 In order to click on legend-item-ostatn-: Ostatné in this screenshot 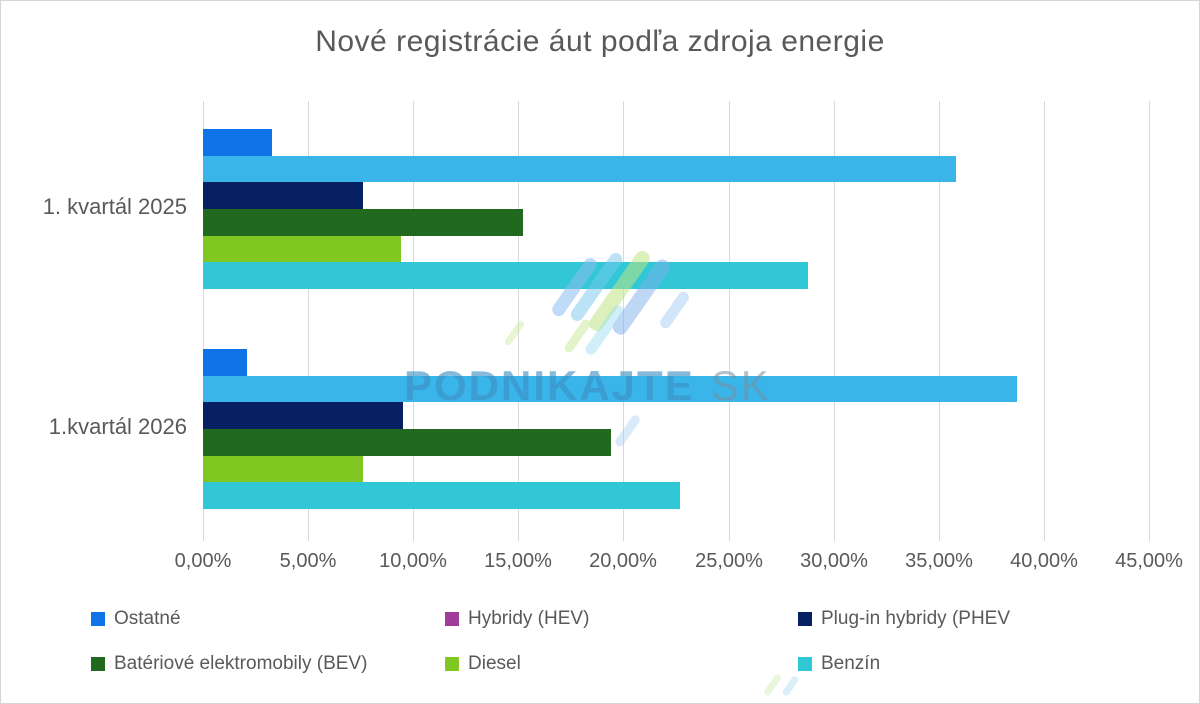, I will do `click(136, 619)`.